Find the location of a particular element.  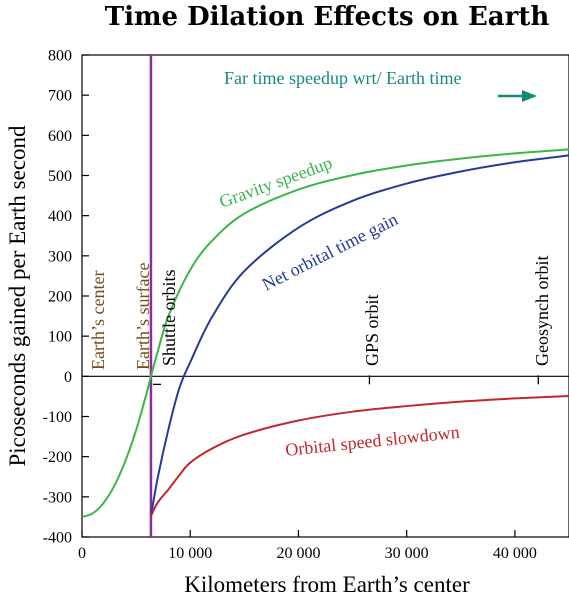

x-tick-label: 30 000 is located at coordinates (407, 553).